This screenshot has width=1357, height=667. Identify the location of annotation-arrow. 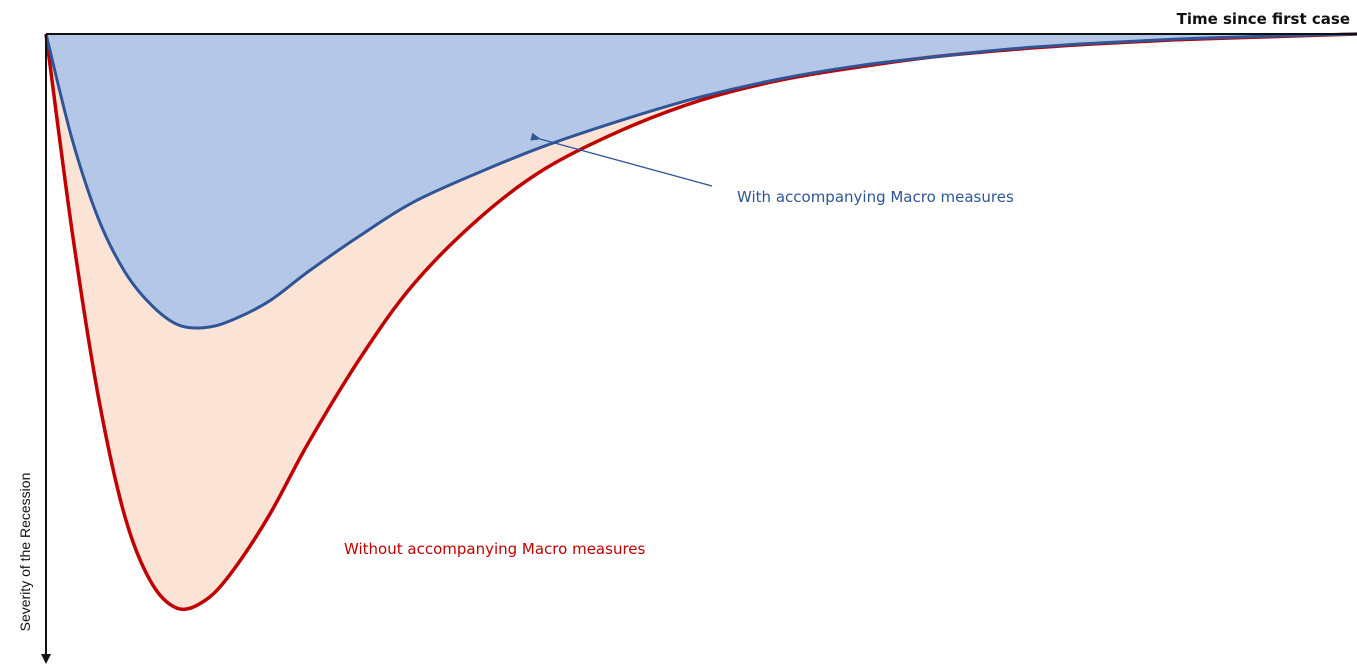
(621, 159).